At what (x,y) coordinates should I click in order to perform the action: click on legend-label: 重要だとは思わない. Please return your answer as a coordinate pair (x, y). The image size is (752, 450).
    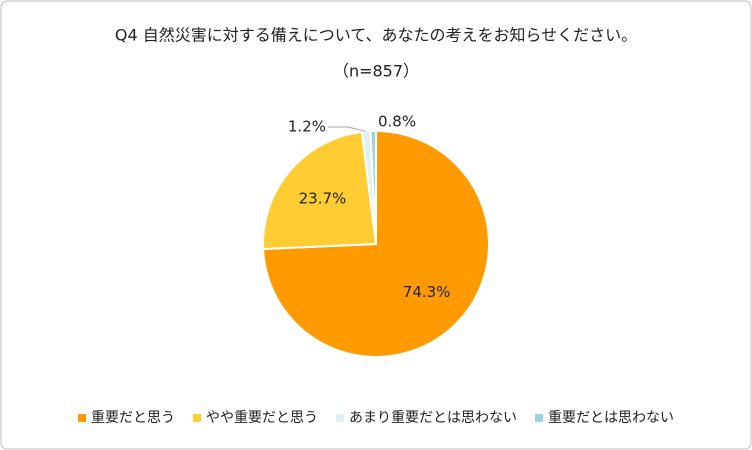
    Looking at the image, I should click on (611, 418).